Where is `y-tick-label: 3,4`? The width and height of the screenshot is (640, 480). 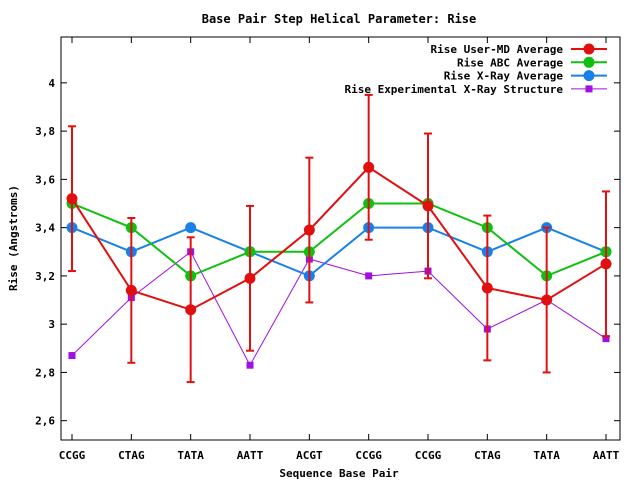
y-tick-label: 3,4 is located at coordinates (45, 228).